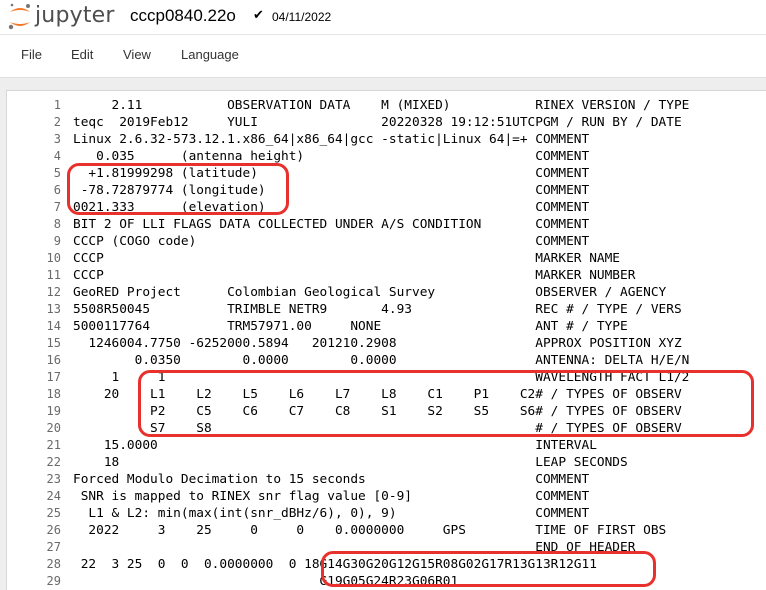 The width and height of the screenshot is (766, 590). What do you see at coordinates (331, 156) in the screenshot?
I see `code-line: 0.035 (antenna height) COMMENT` at bounding box center [331, 156].